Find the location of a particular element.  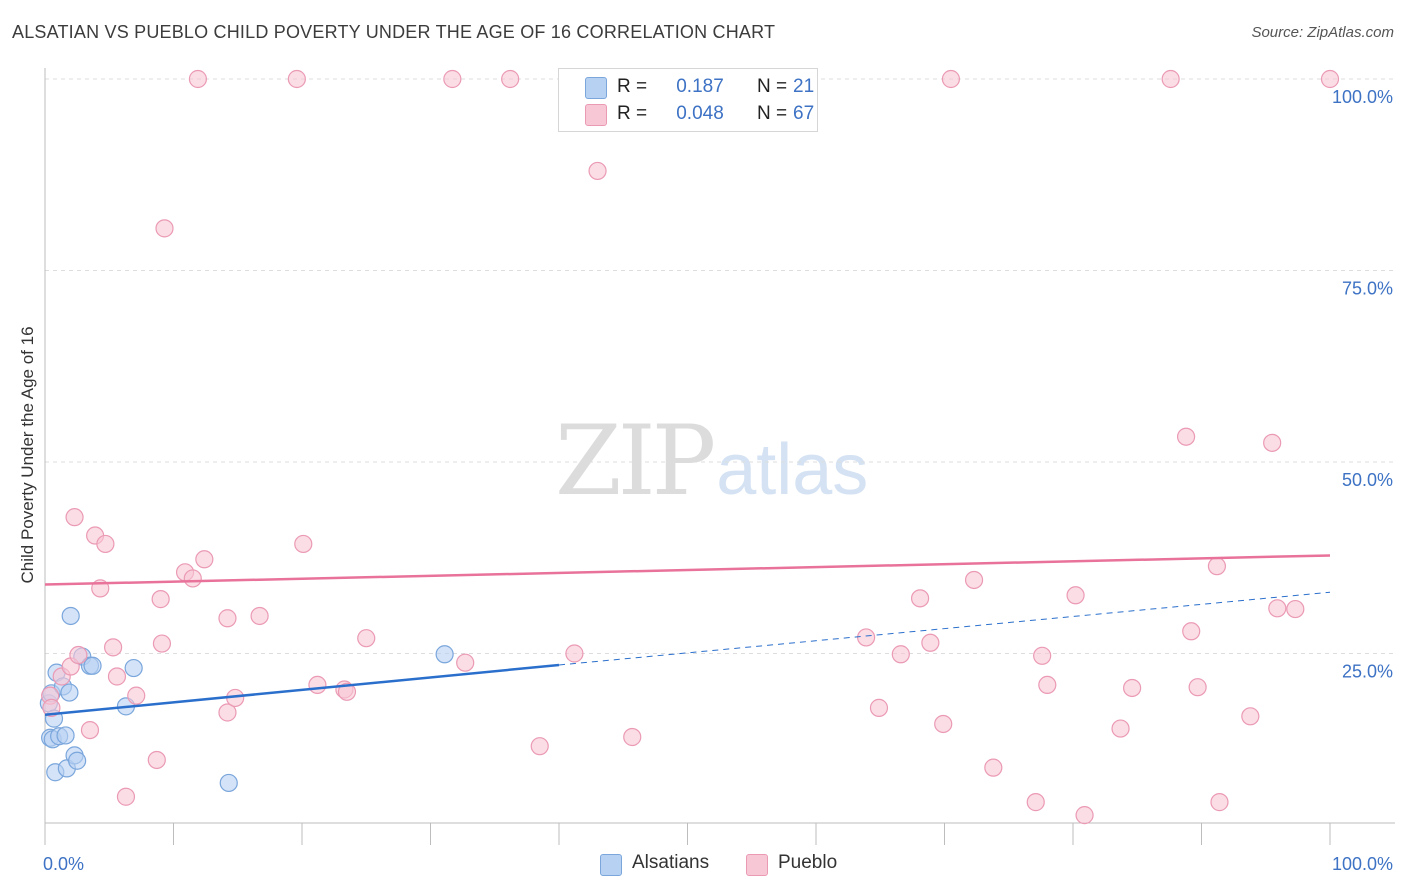

x-tick-label: 0.0% is located at coordinates (63, 864).